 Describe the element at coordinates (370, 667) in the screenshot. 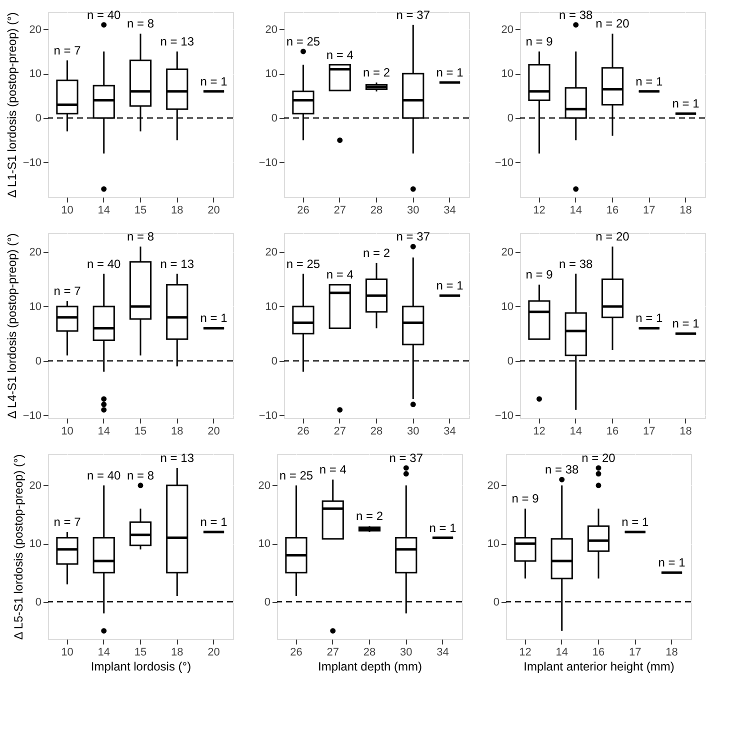

I see `x-axis-title: Implant depth (mm)` at that location.